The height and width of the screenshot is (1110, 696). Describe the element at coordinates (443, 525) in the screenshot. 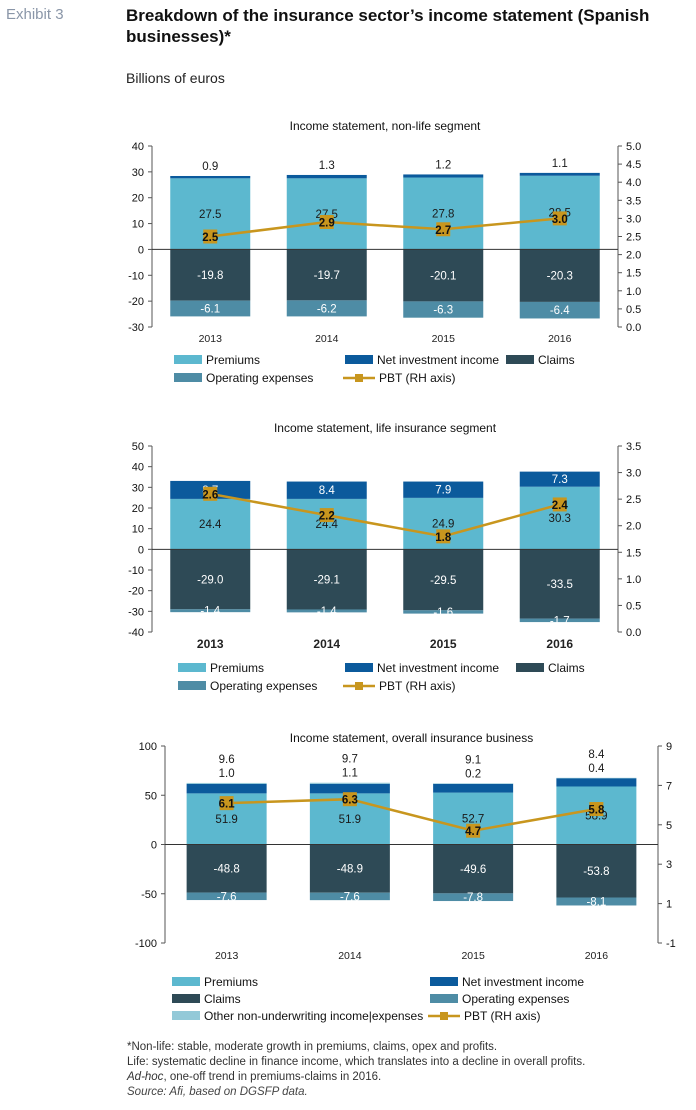

I see `data-label-premiums: 24.9` at that location.